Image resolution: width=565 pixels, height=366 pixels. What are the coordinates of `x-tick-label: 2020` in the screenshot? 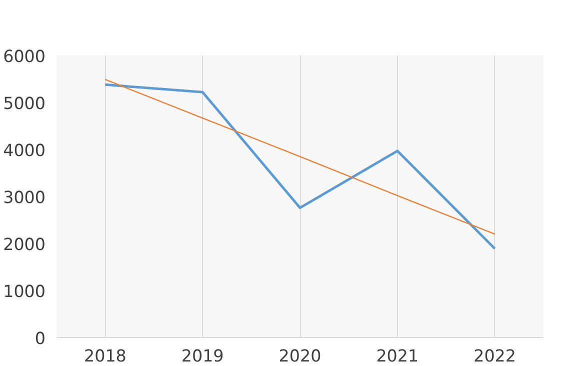 It's located at (300, 356).